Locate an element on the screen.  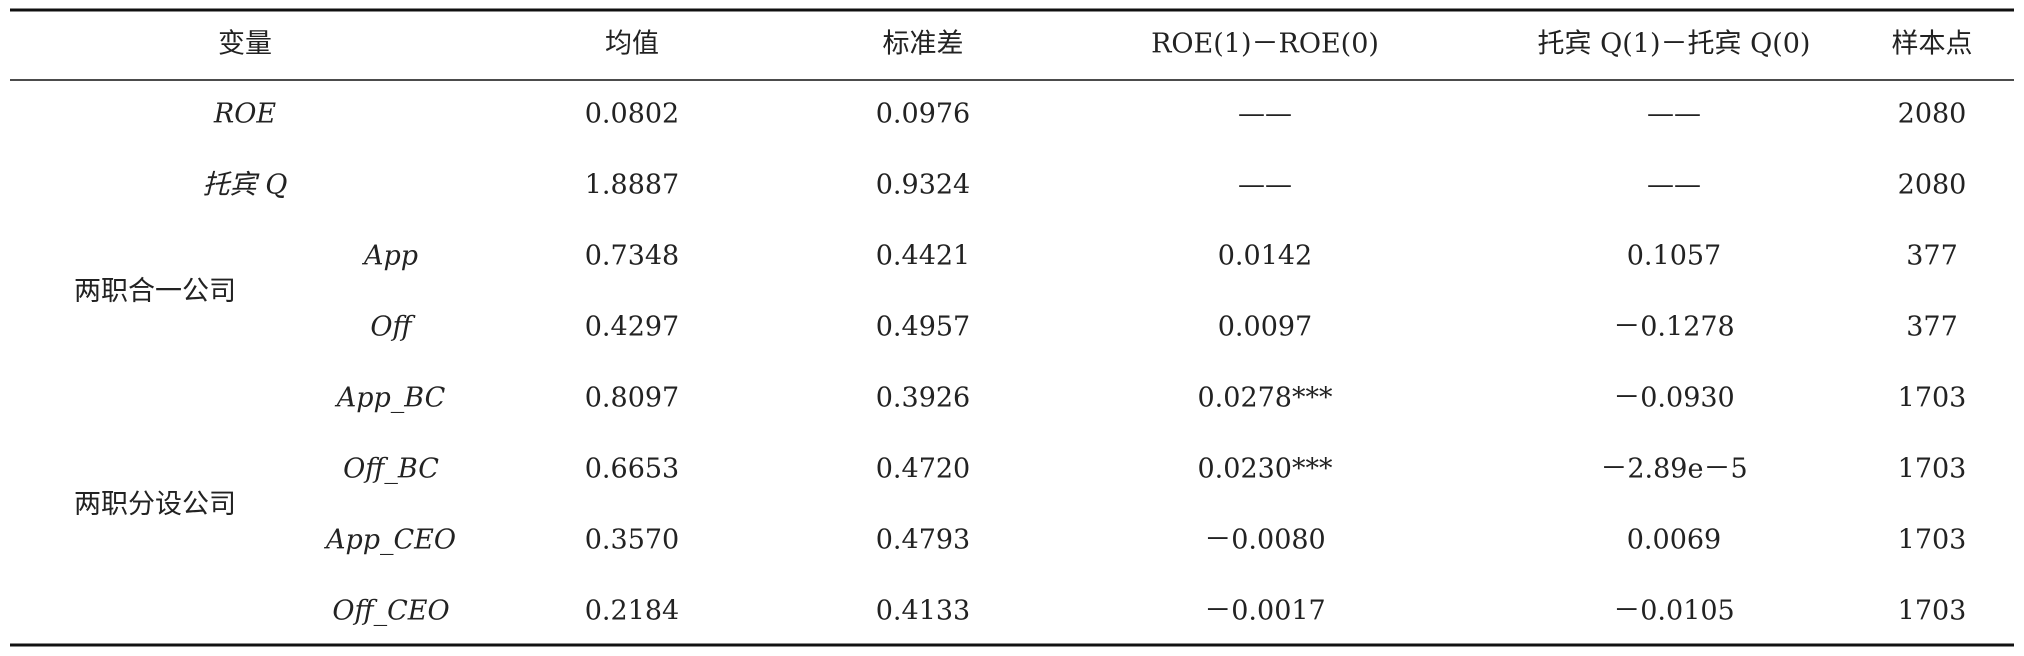
cell: 0.4793 is located at coordinates (923, 540).